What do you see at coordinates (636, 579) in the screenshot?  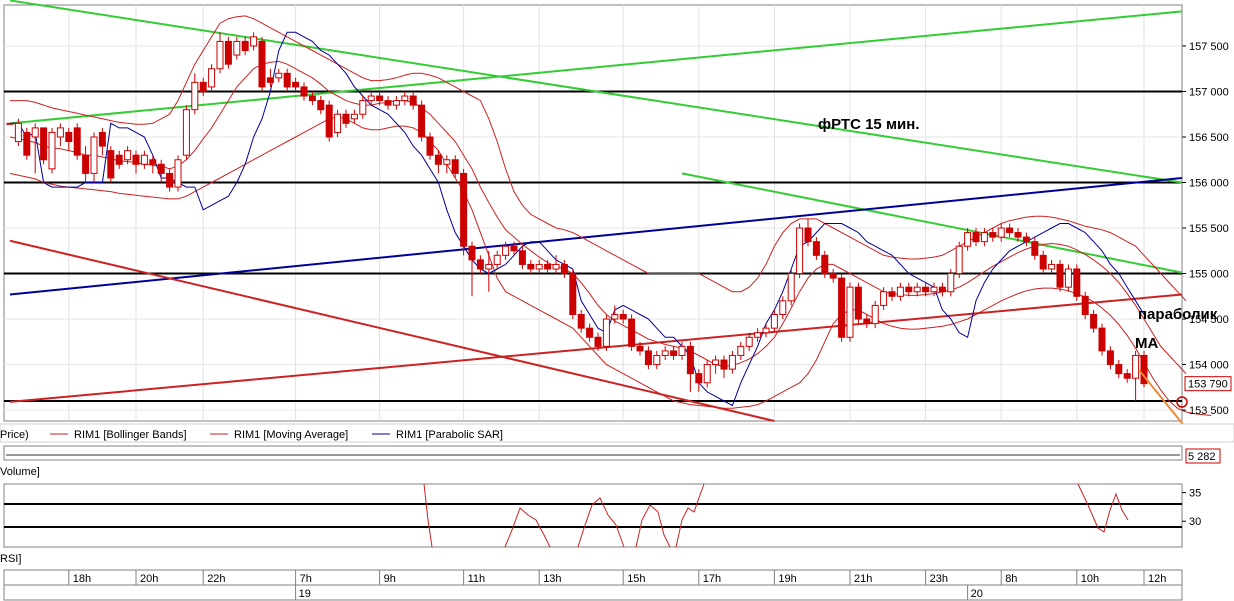 I see `time-tick-label: 15h` at bounding box center [636, 579].